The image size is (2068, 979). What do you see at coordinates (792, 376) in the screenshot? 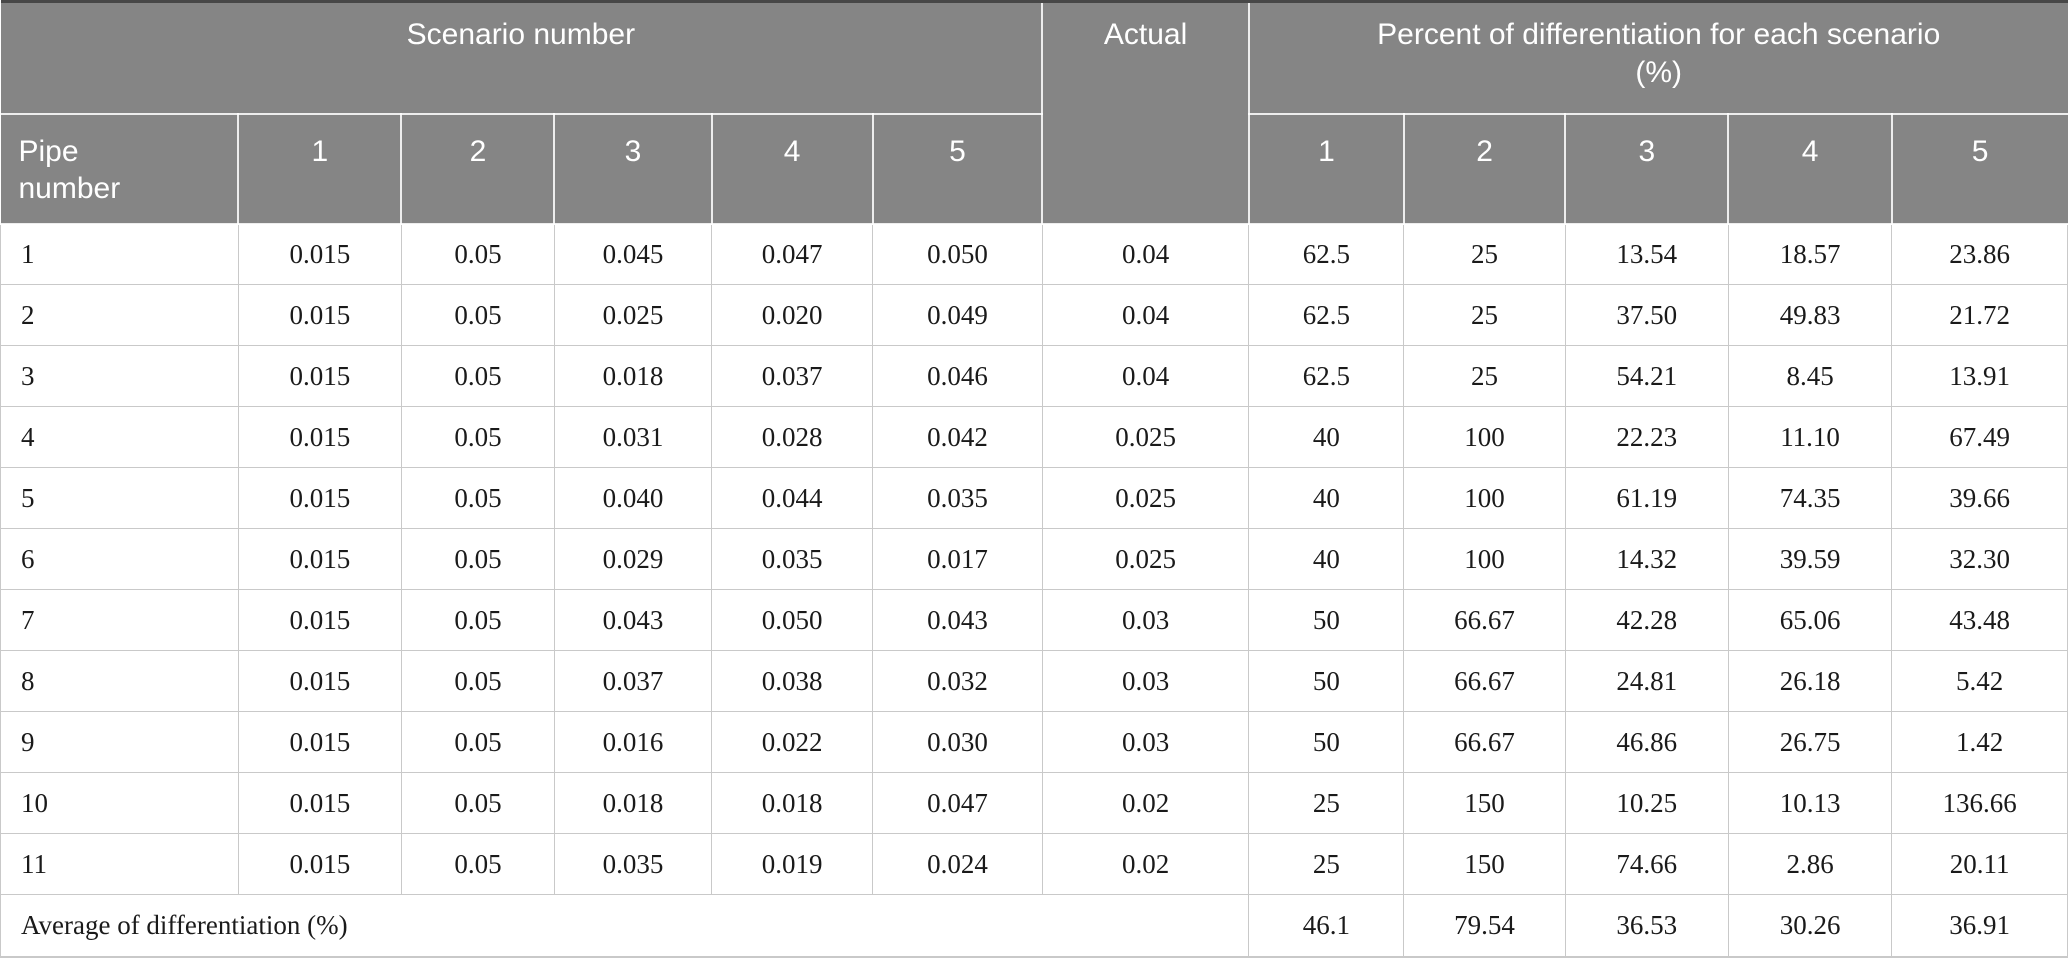
I see `scenario-4-value-cell: 0.037` at bounding box center [792, 376].